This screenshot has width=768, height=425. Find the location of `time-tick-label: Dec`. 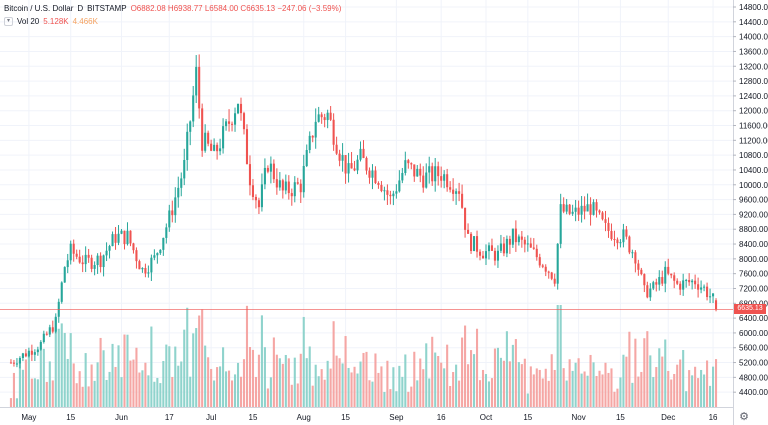

time-tick-label: Dec is located at coordinates (668, 417).